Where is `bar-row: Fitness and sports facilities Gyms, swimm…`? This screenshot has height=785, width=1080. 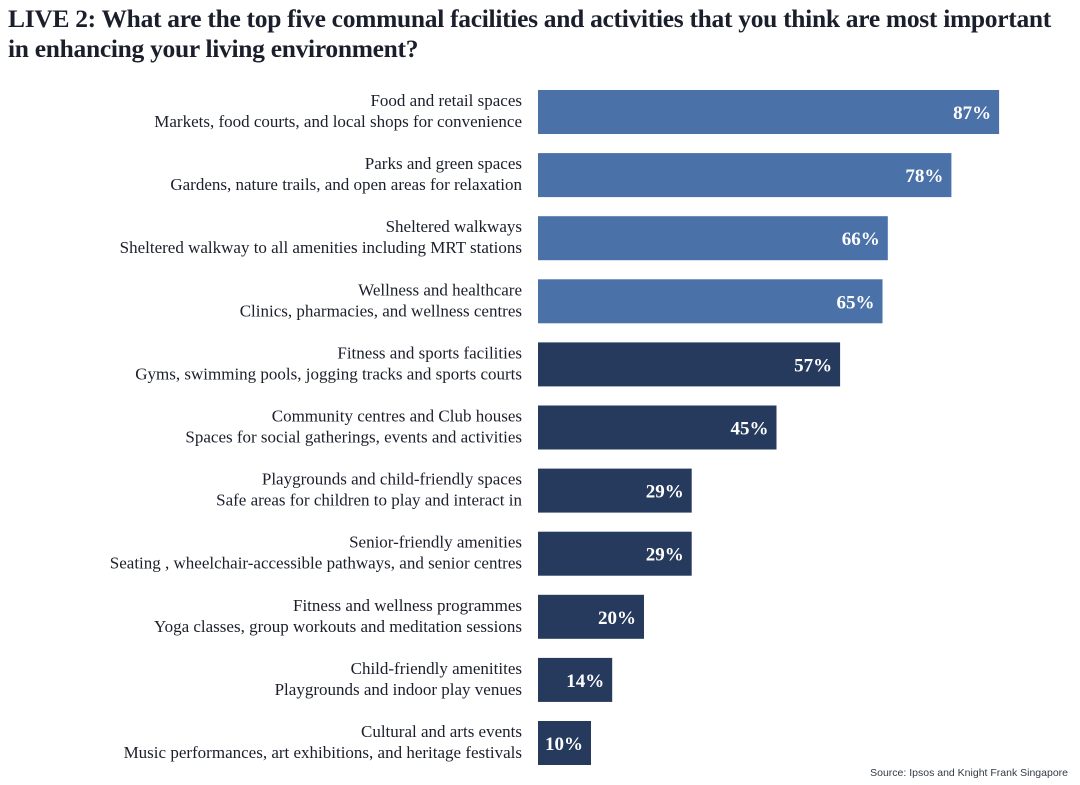 bar-row: Fitness and sports facilities Gyms, swimm… is located at coordinates (488, 364).